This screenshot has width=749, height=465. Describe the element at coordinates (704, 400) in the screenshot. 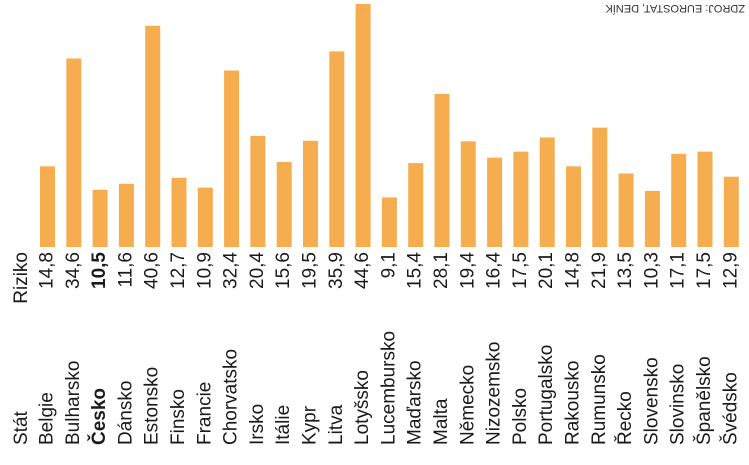

I see `category-label: Španělsko` at that location.